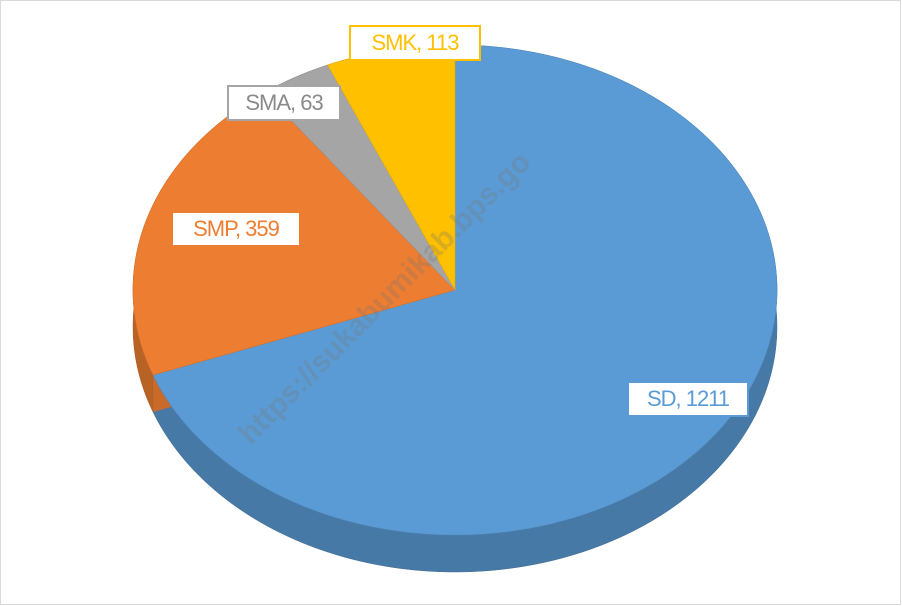  I want to click on data-label: SMA, 63, so click(284, 102).